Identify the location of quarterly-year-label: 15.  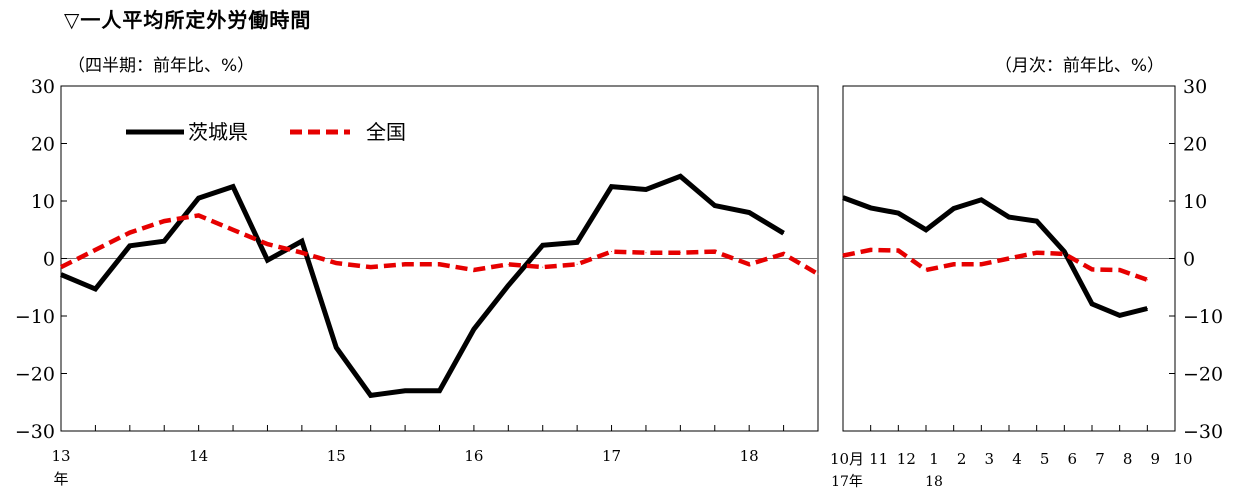
(336, 456).